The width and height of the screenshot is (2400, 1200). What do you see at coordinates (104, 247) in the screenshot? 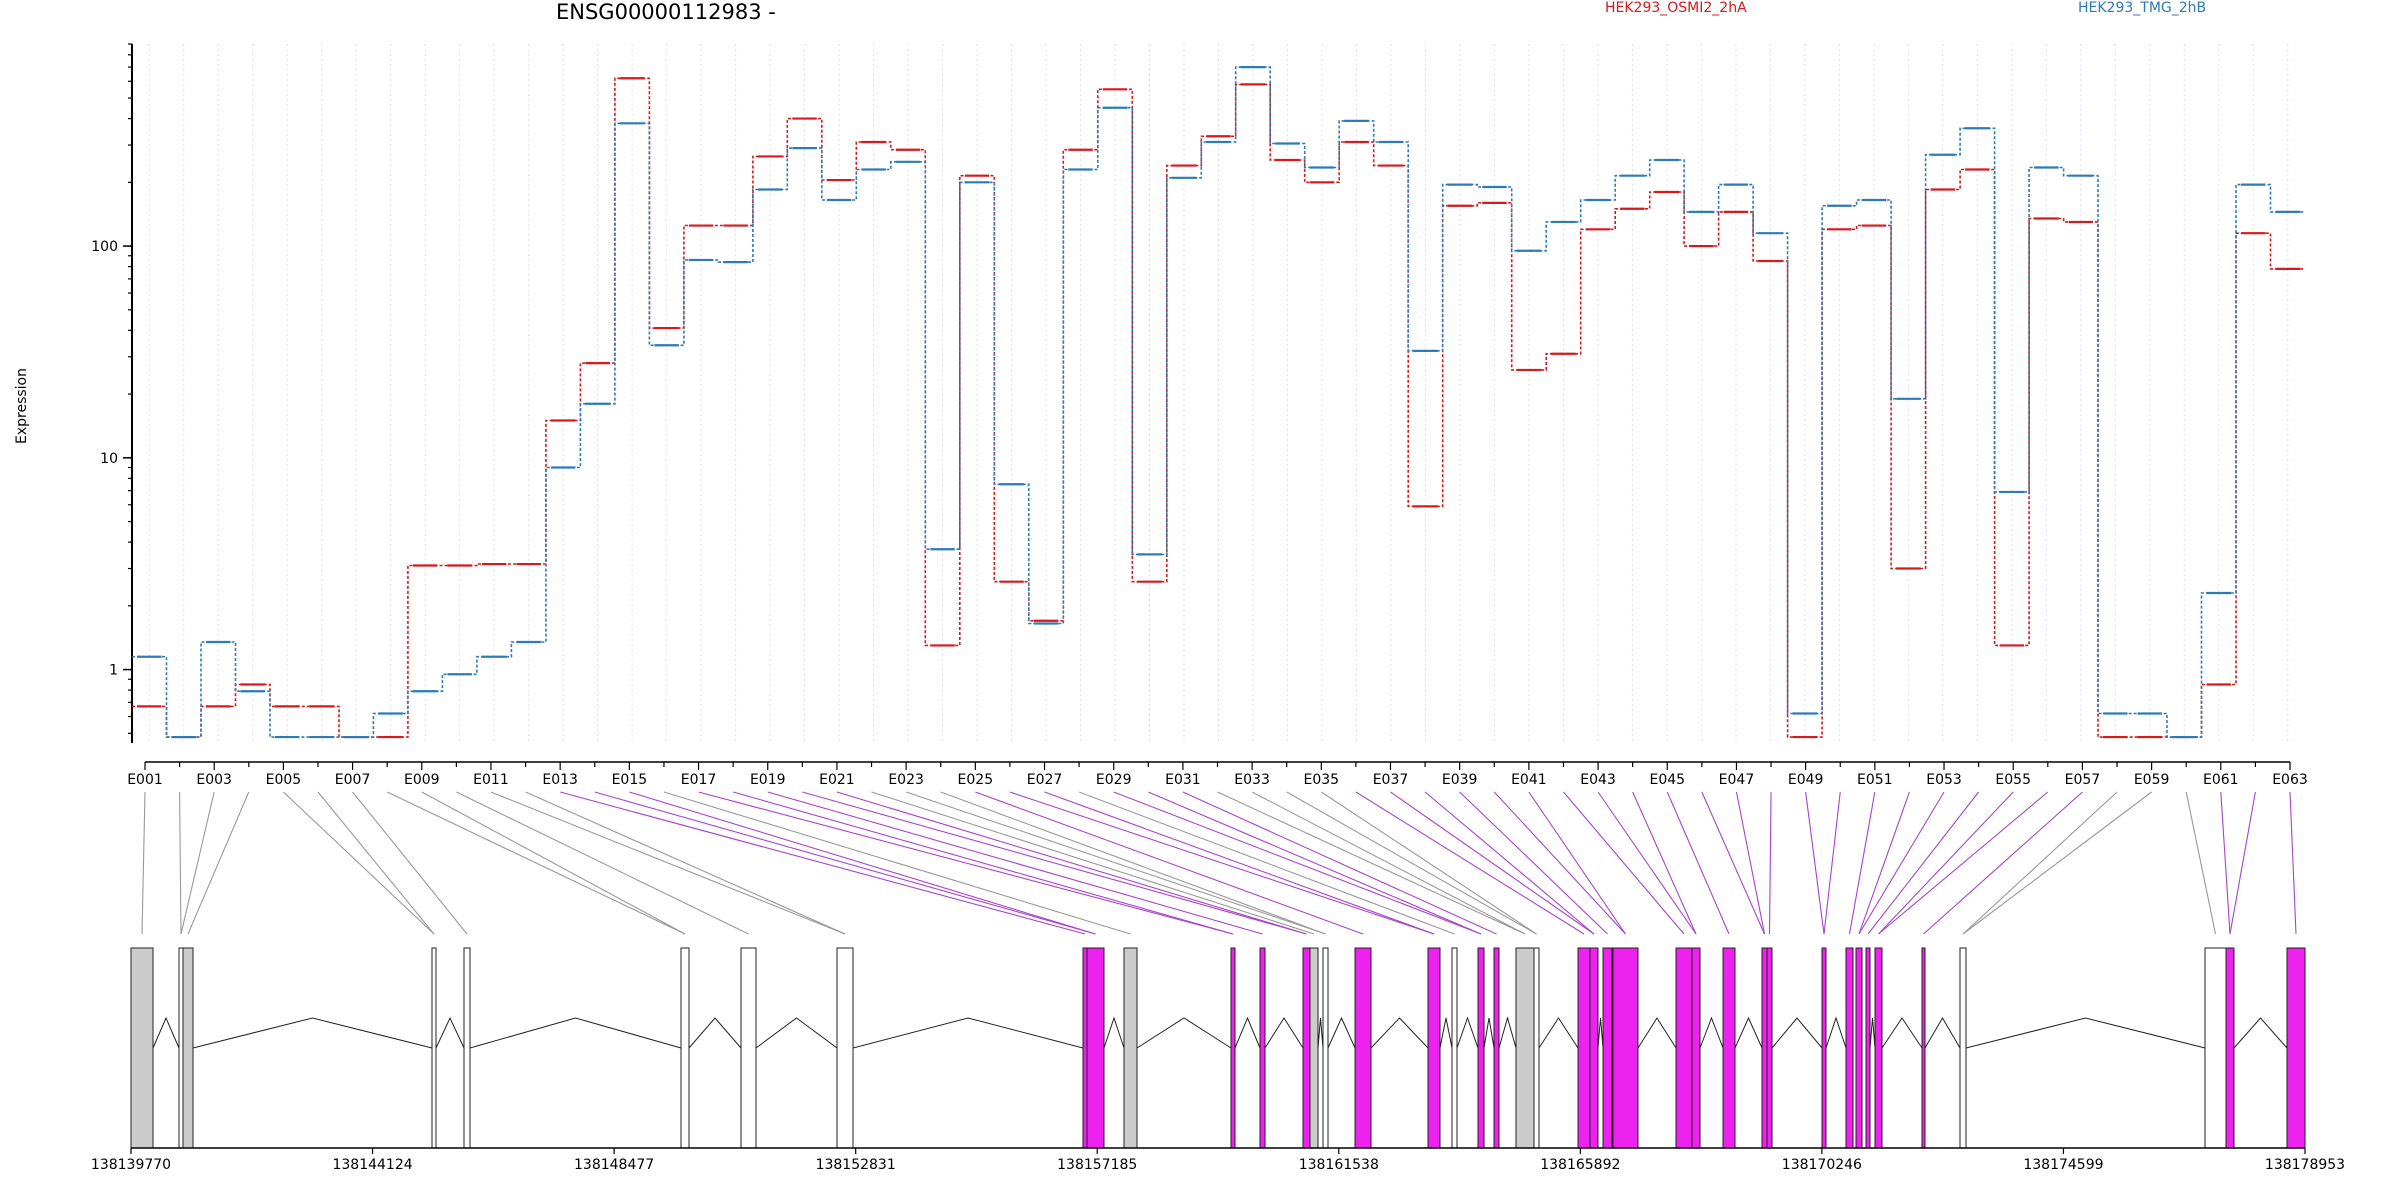
I see `y-tick-label: 100` at bounding box center [104, 247].